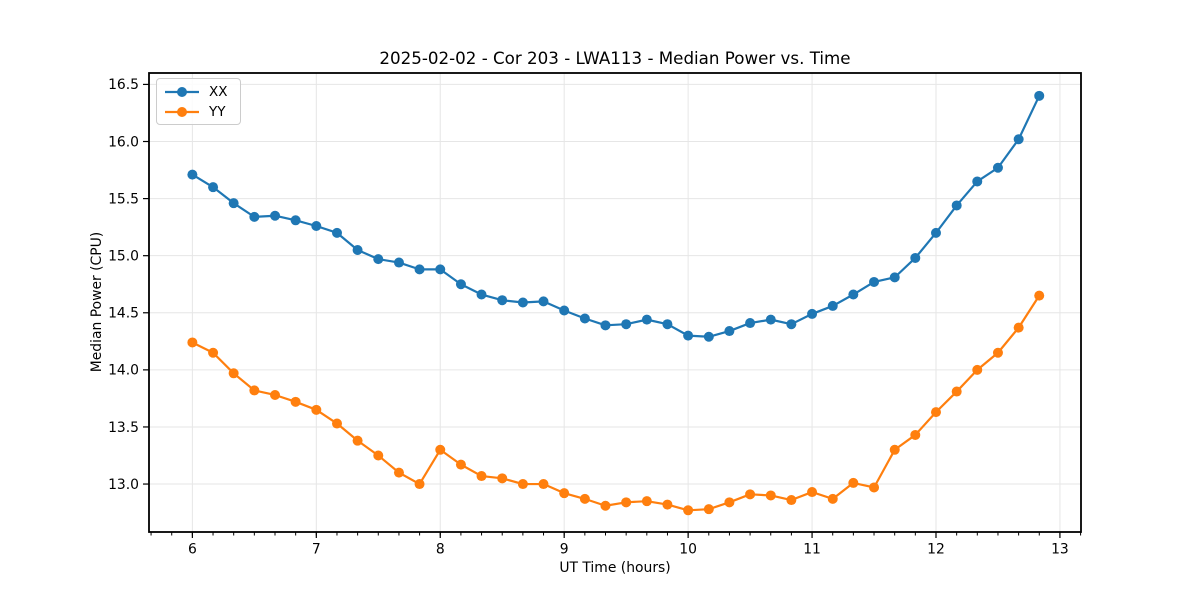 The image size is (1200, 604). Describe the element at coordinates (97, 302) in the screenshot. I see `y-axis-label: Median Power (CPU)` at that location.